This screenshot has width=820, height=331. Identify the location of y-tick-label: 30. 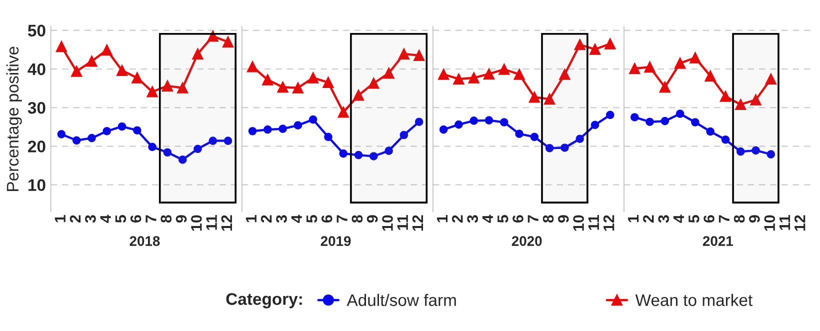
(37, 108).